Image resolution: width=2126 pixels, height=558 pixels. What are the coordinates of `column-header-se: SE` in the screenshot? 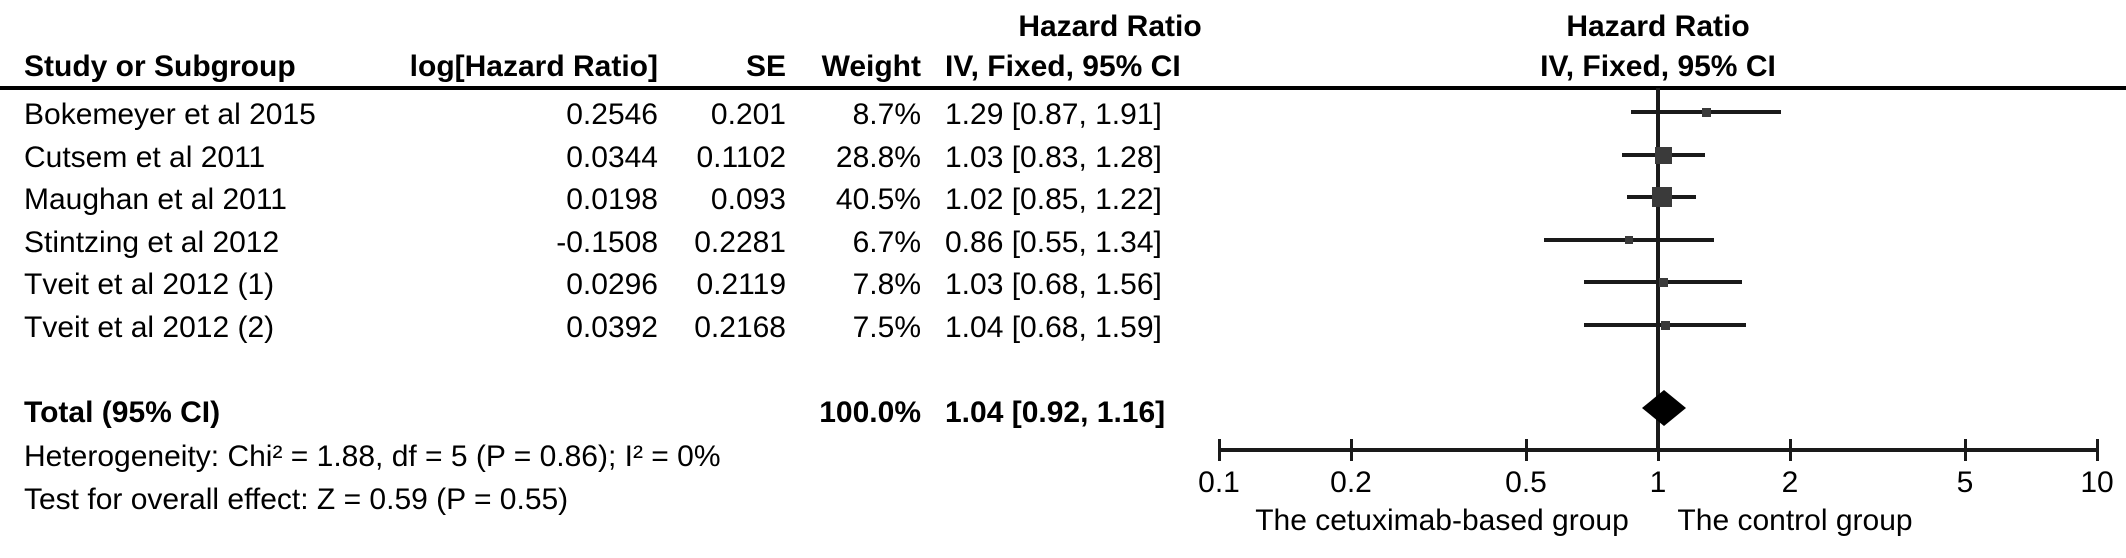 It's located at (765, 66).